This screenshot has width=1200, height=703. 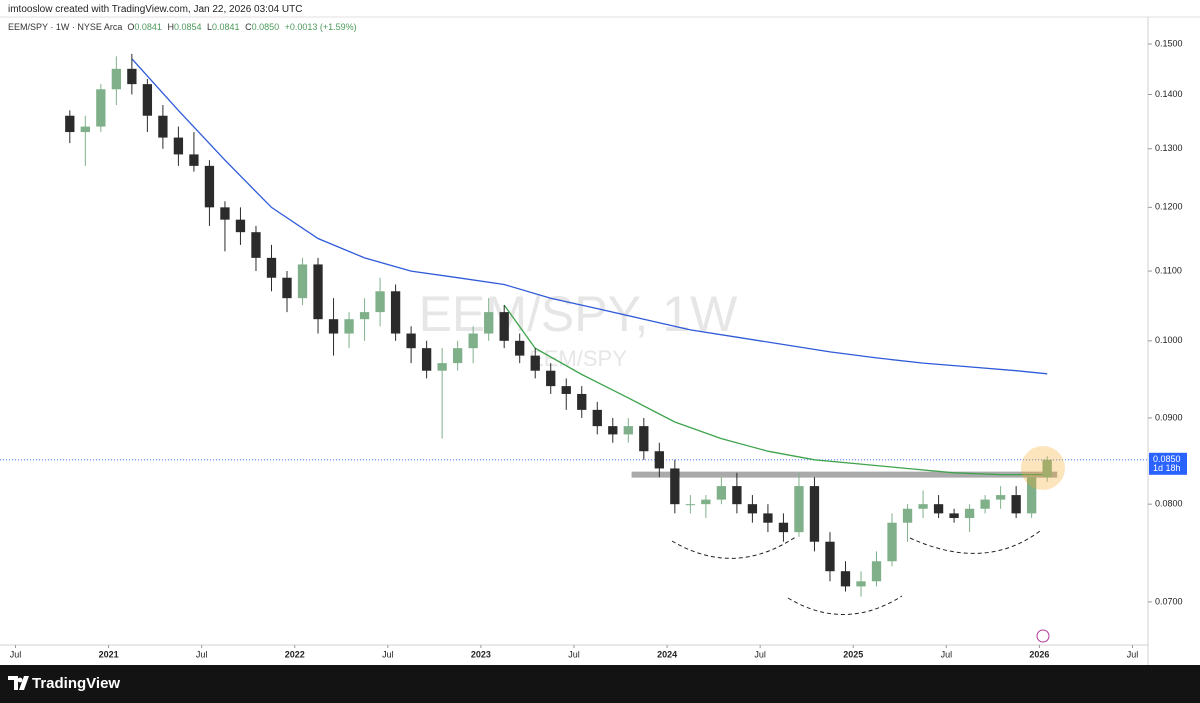 What do you see at coordinates (734, 547) in the screenshot?
I see `drawing-left-shoulder` at bounding box center [734, 547].